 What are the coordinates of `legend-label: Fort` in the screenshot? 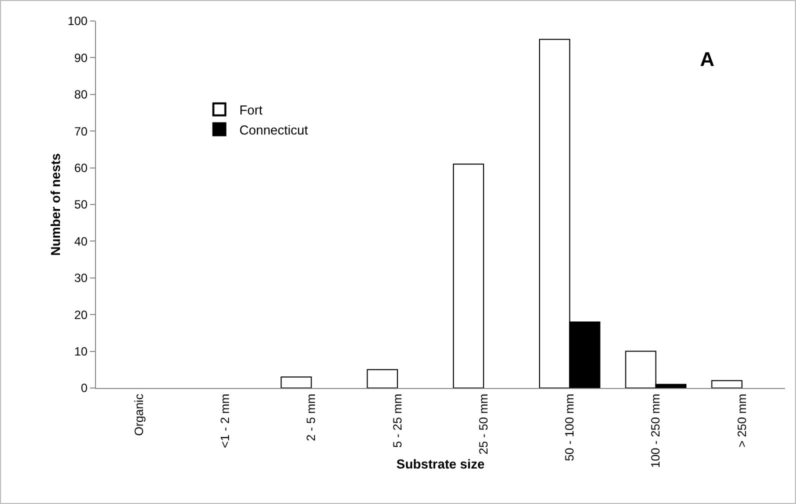 It's located at (251, 110).